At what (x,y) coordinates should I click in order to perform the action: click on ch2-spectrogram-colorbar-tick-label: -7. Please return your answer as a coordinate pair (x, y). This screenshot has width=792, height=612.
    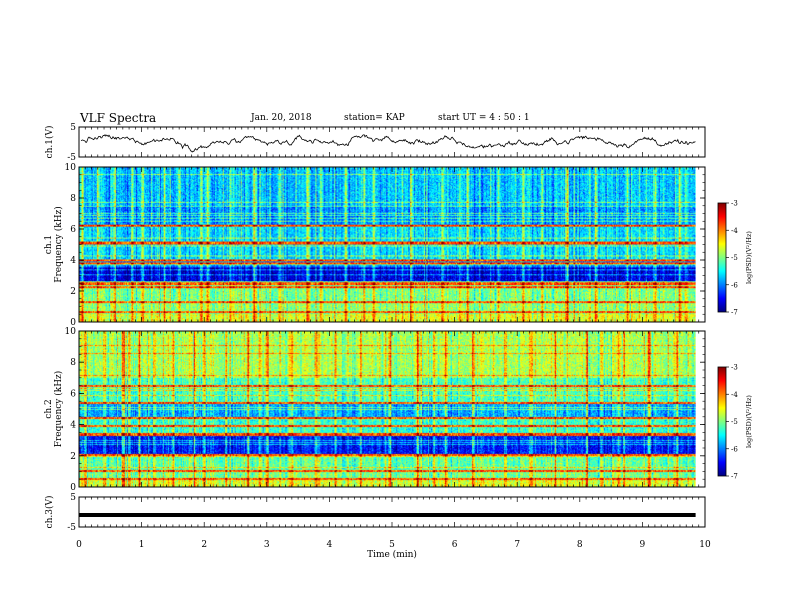
    Looking at the image, I should click on (734, 477).